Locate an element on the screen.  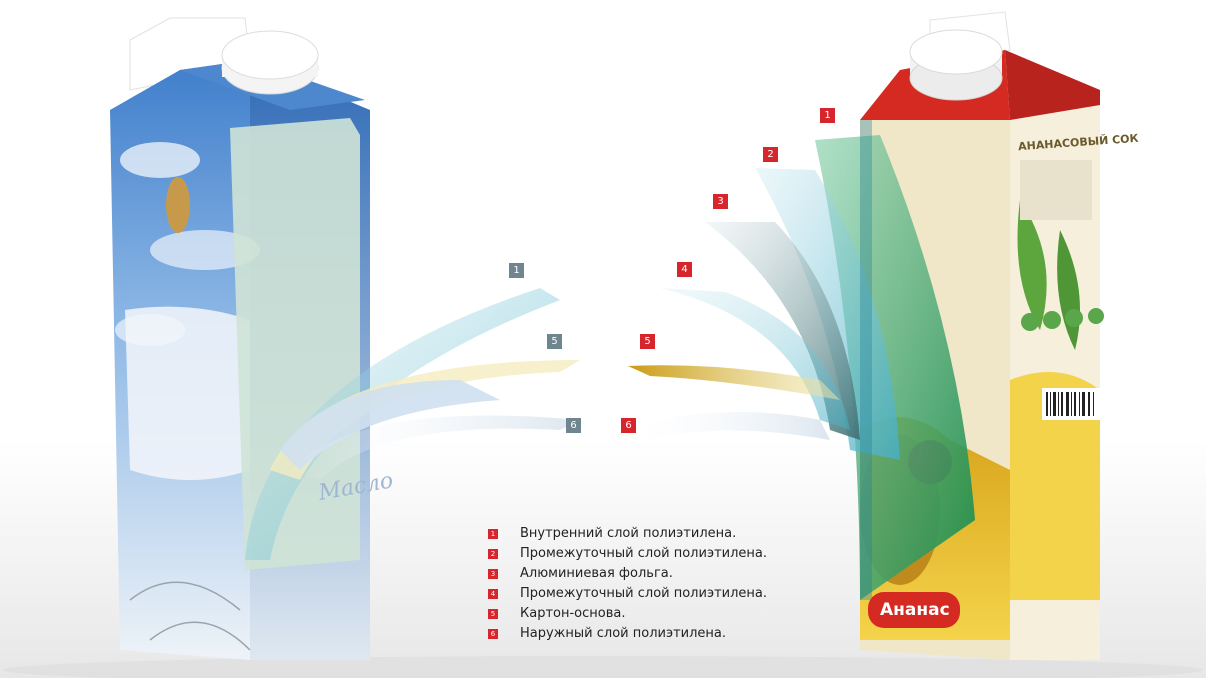
legend-text: Картон-основа. is located at coordinates (573, 613).